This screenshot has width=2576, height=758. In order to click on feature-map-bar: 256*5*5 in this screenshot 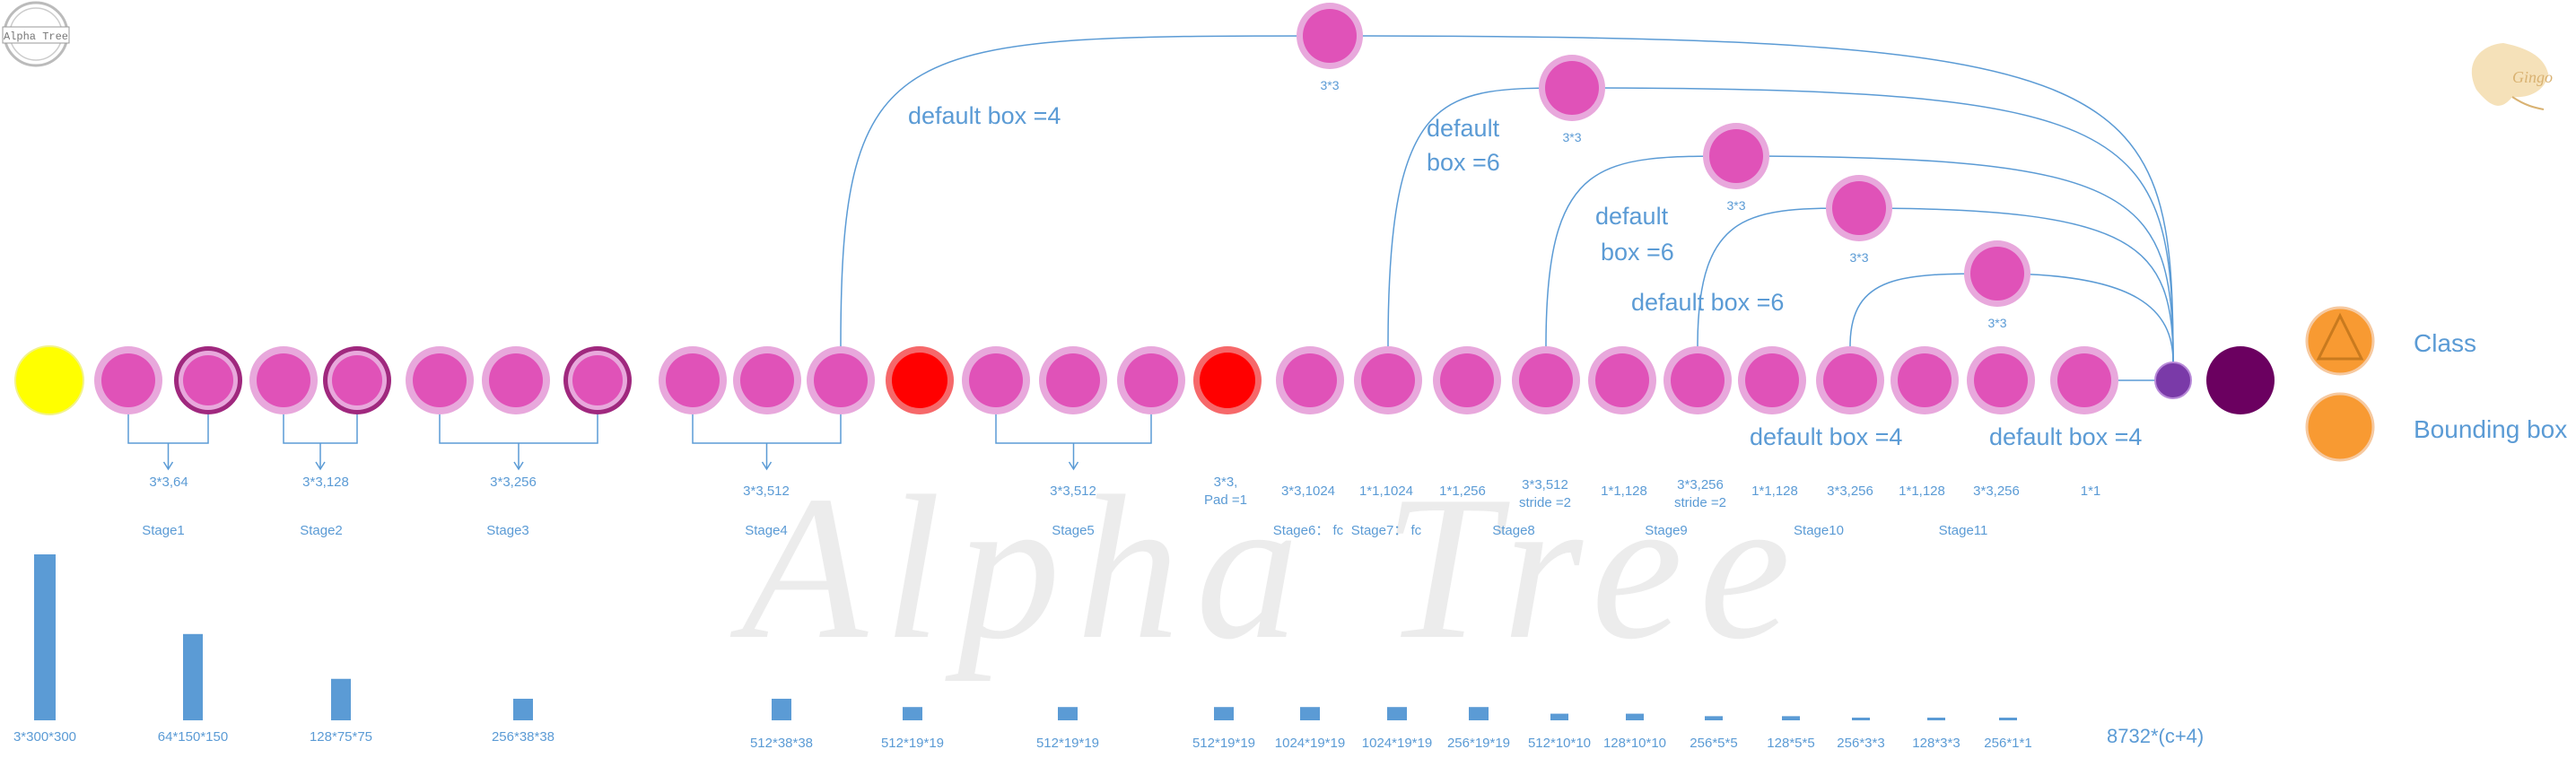, I will do `click(1714, 733)`.